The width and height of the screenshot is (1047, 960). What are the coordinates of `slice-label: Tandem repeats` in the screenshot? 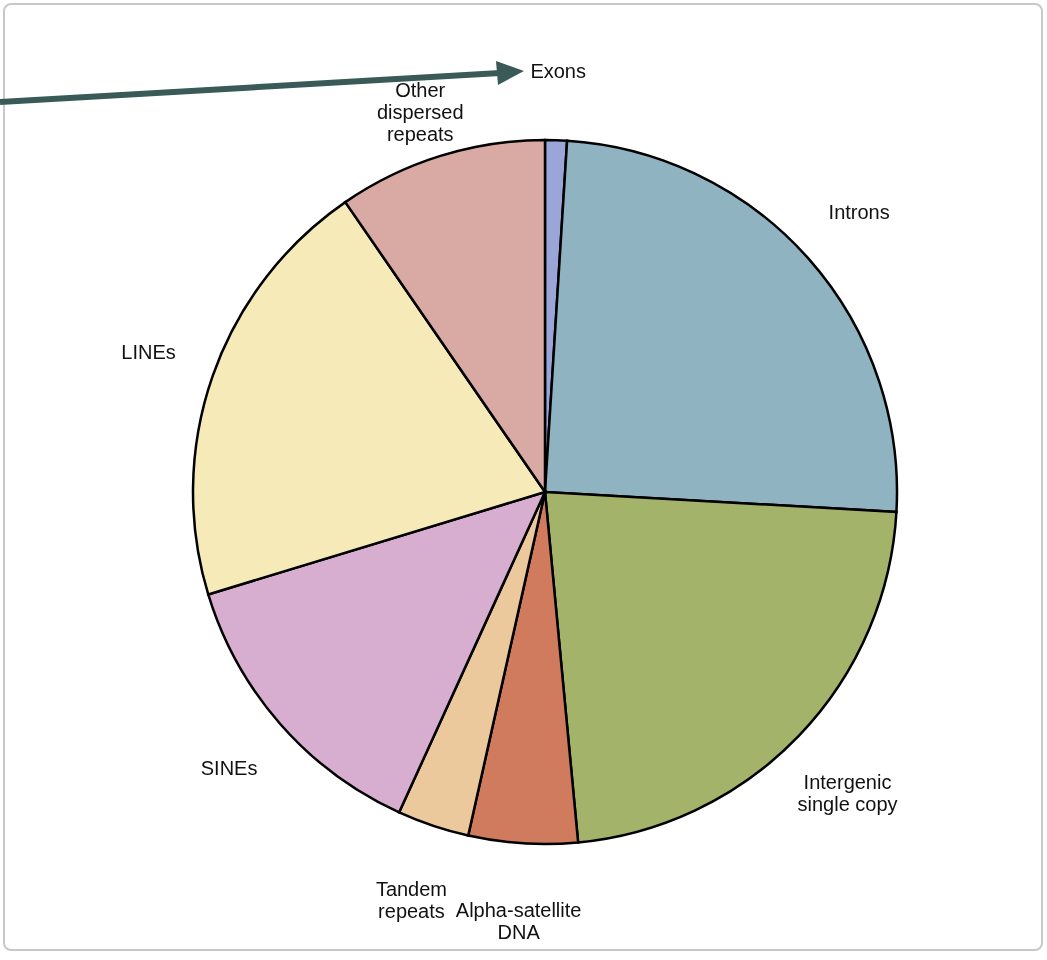 It's located at (411, 900).